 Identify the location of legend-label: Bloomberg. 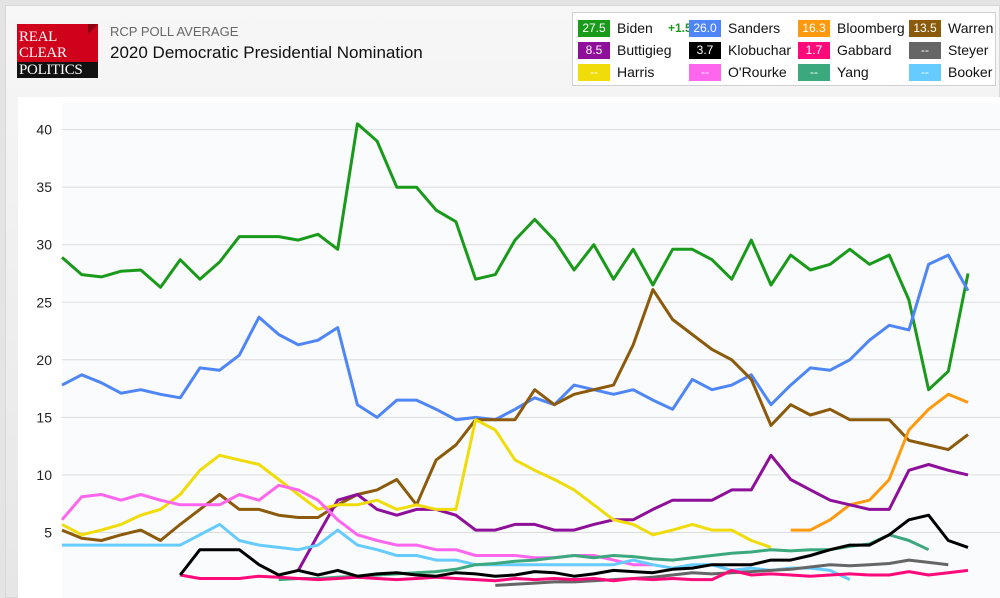
(871, 28).